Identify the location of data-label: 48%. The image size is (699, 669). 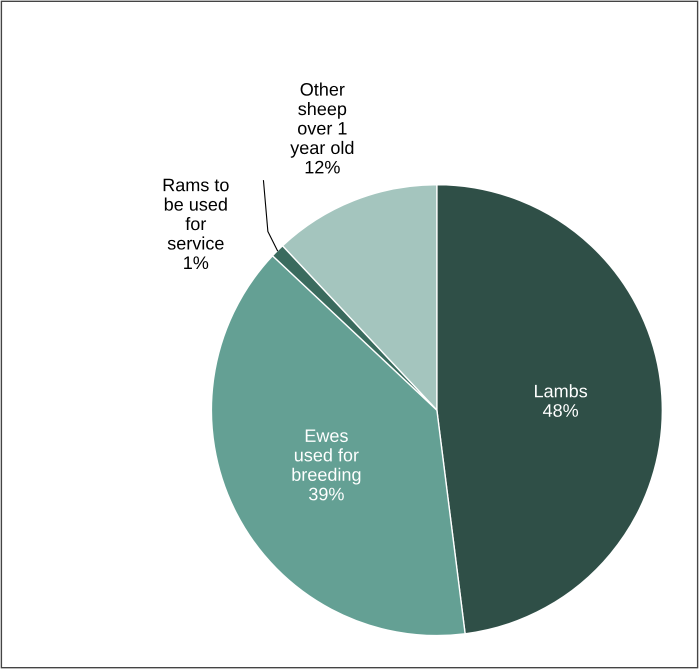
(560, 410).